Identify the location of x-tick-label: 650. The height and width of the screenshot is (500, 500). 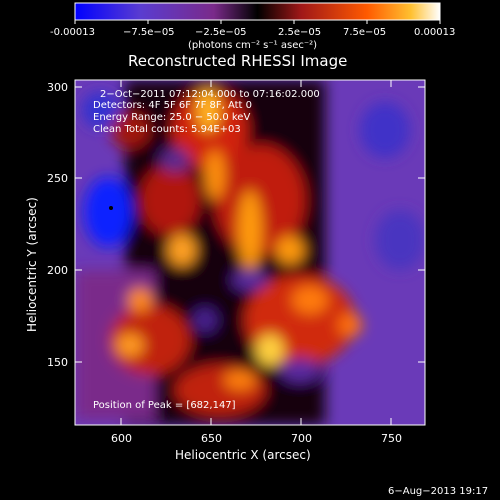
(211, 438).